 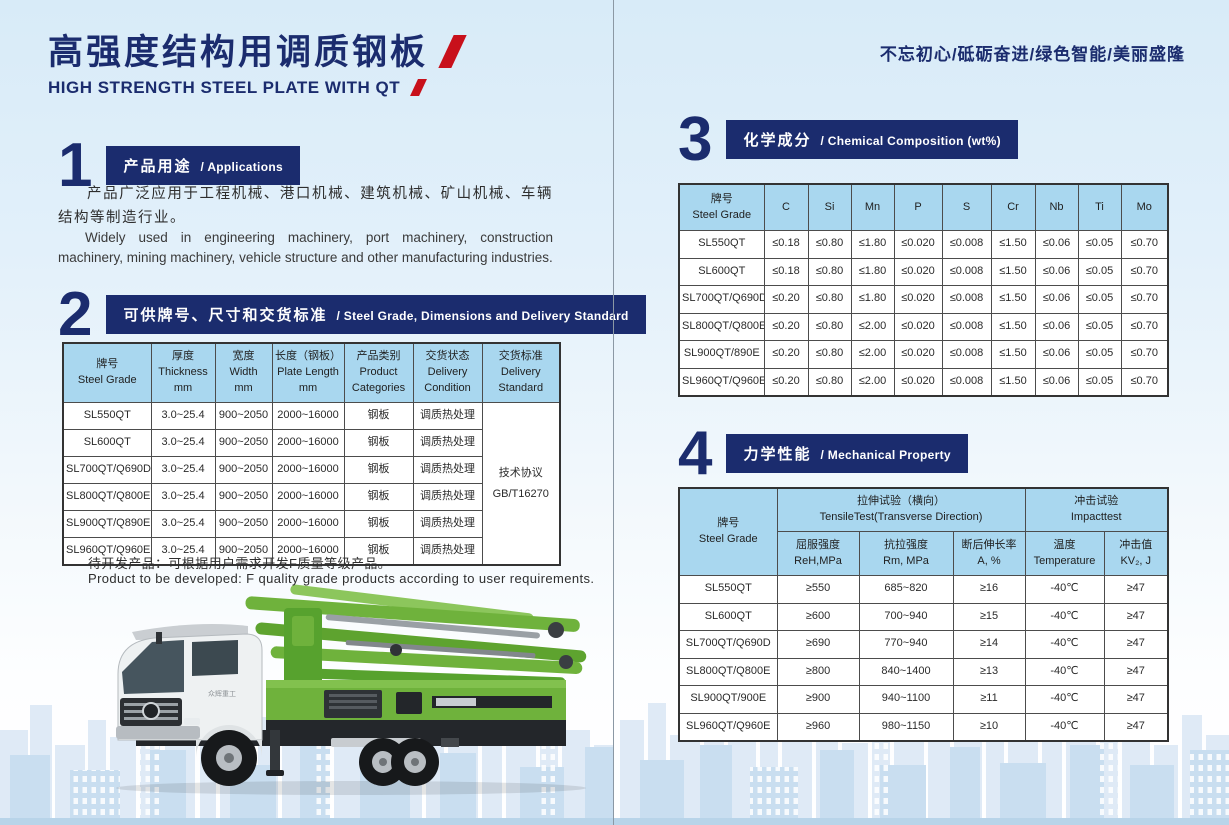 I want to click on col-header: Mn, so click(x=872, y=207).